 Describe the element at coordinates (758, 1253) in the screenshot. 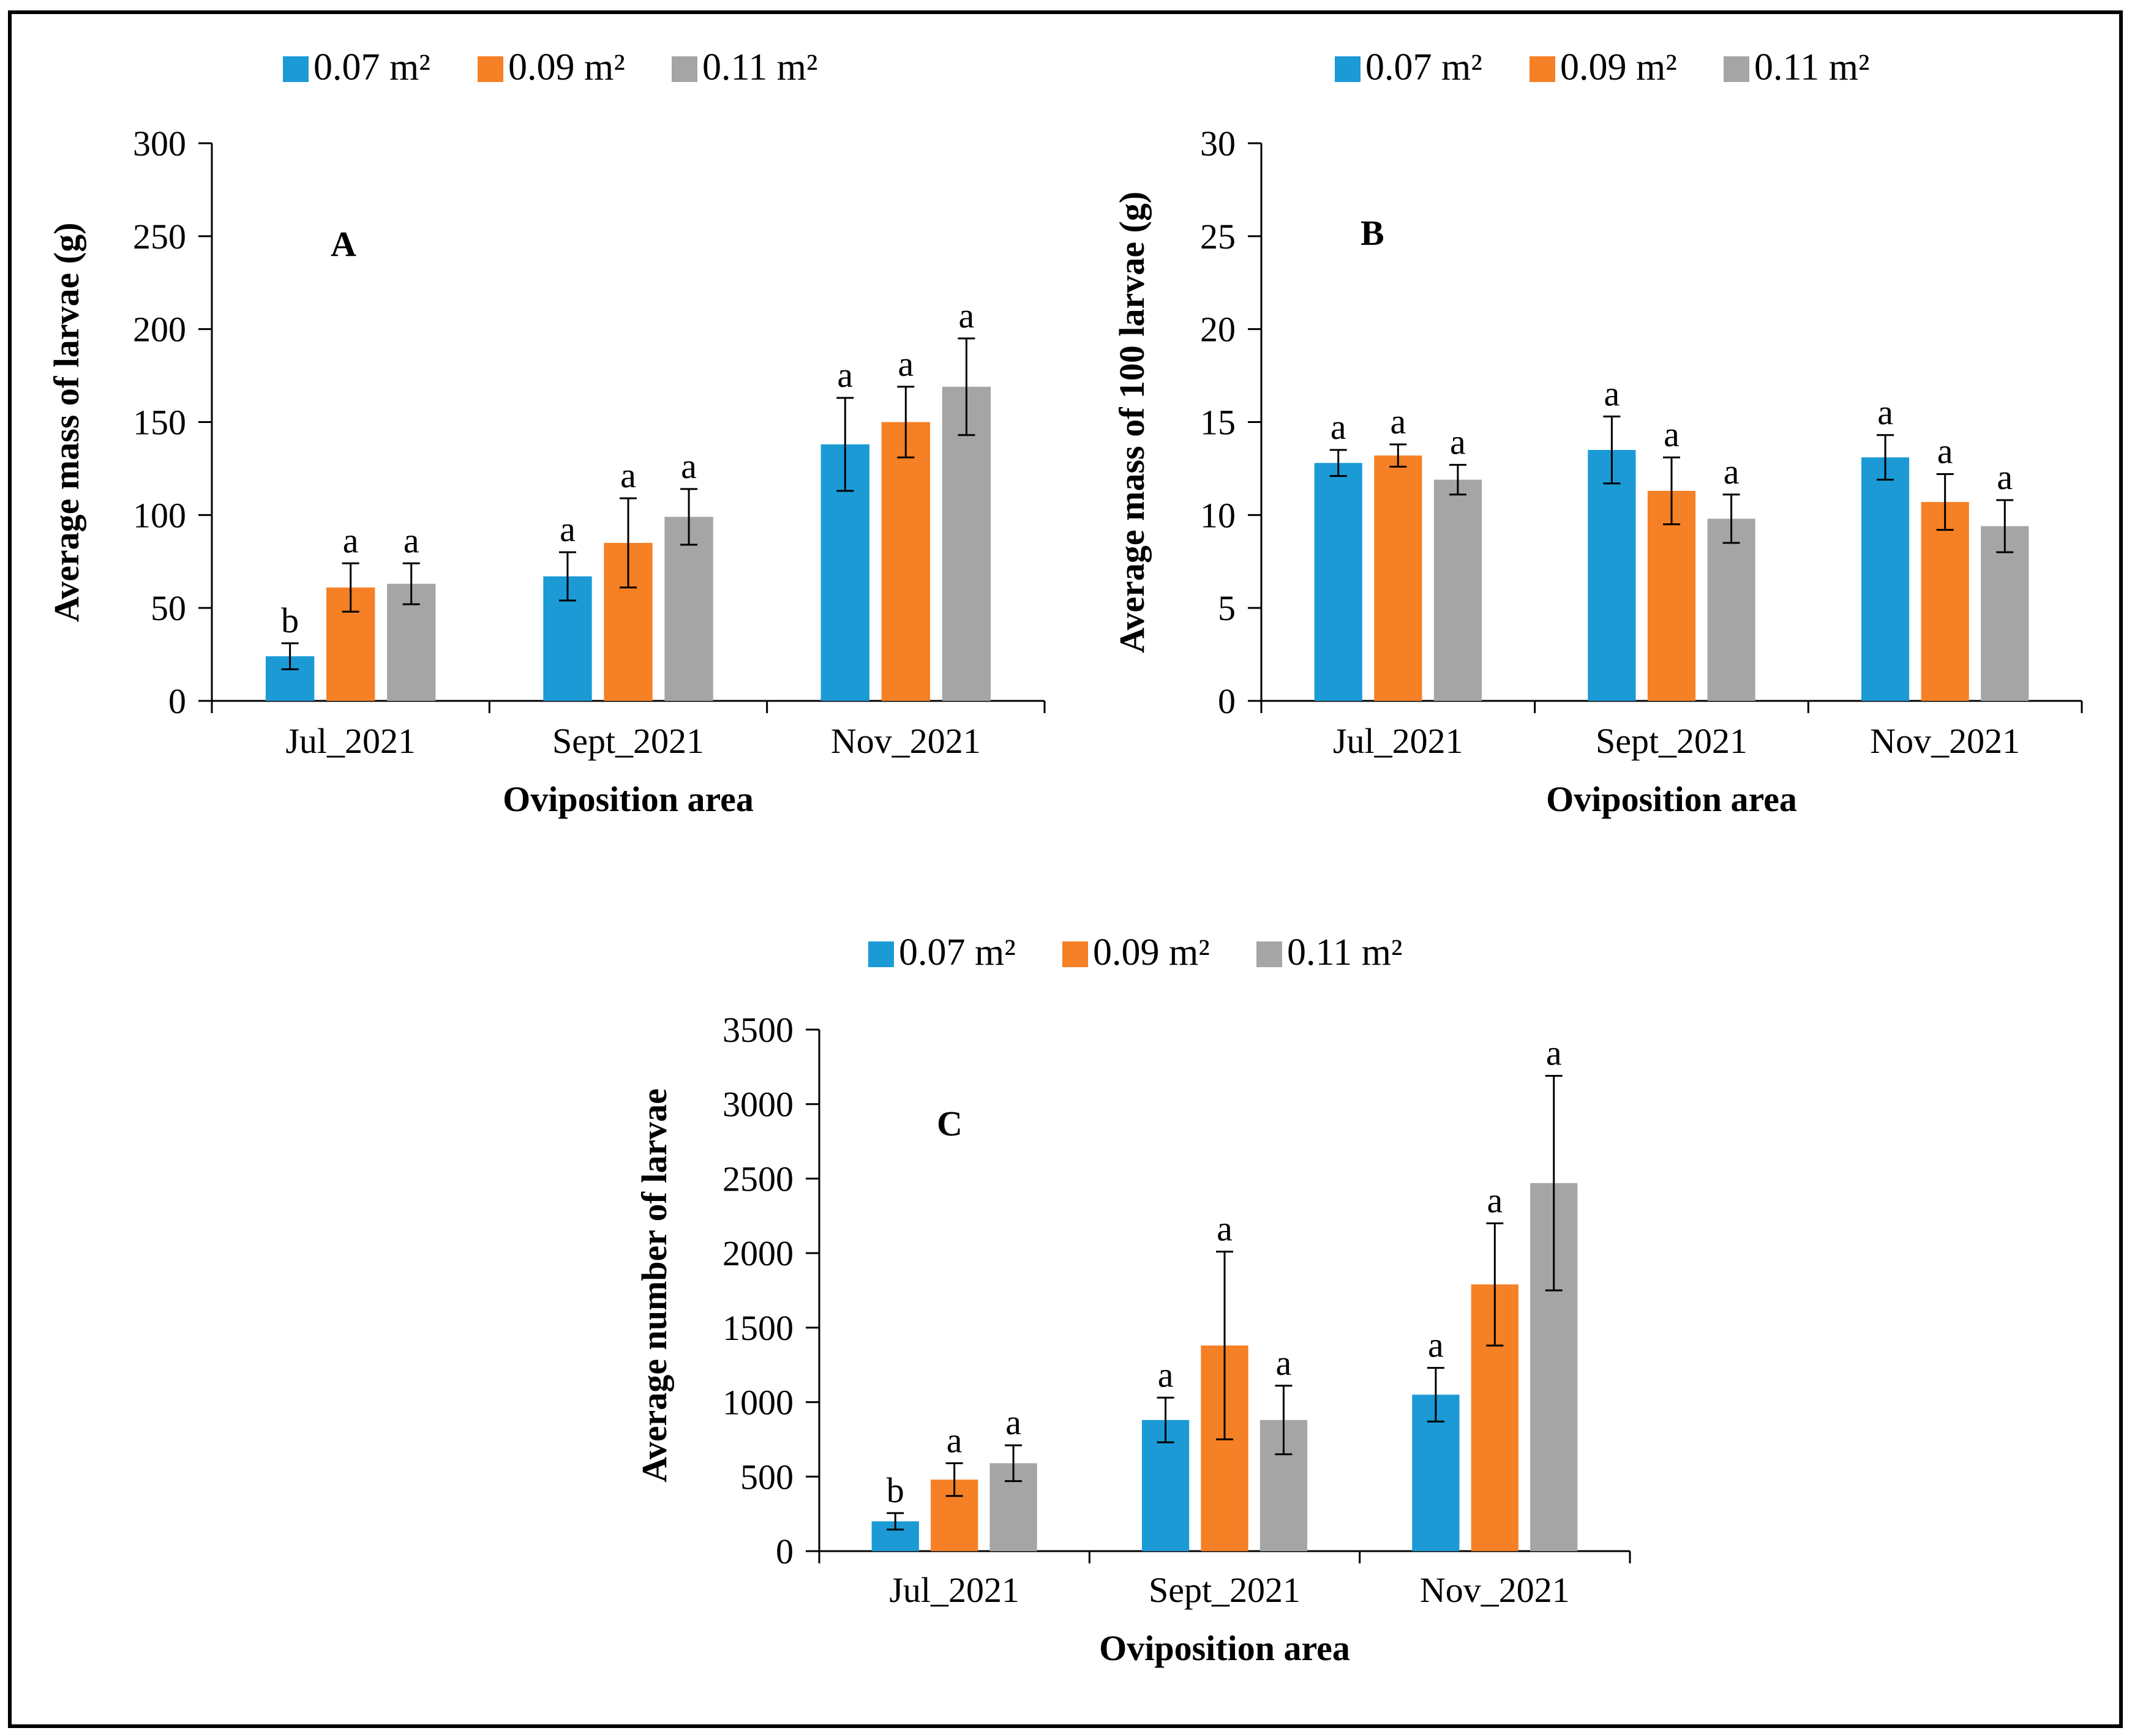

I see `y-tick-label: 2000` at that location.